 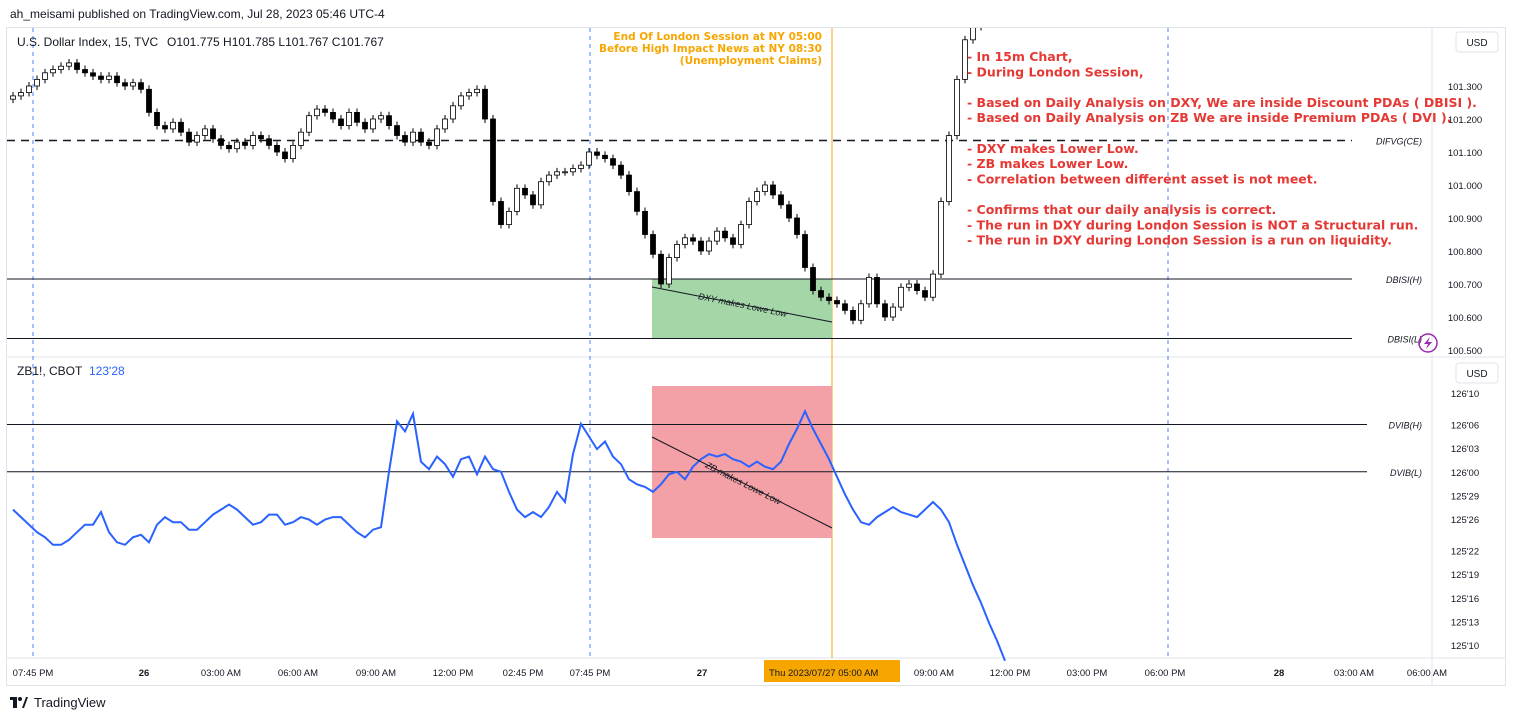 I want to click on price-tick: 101.200, so click(x=1465, y=120).